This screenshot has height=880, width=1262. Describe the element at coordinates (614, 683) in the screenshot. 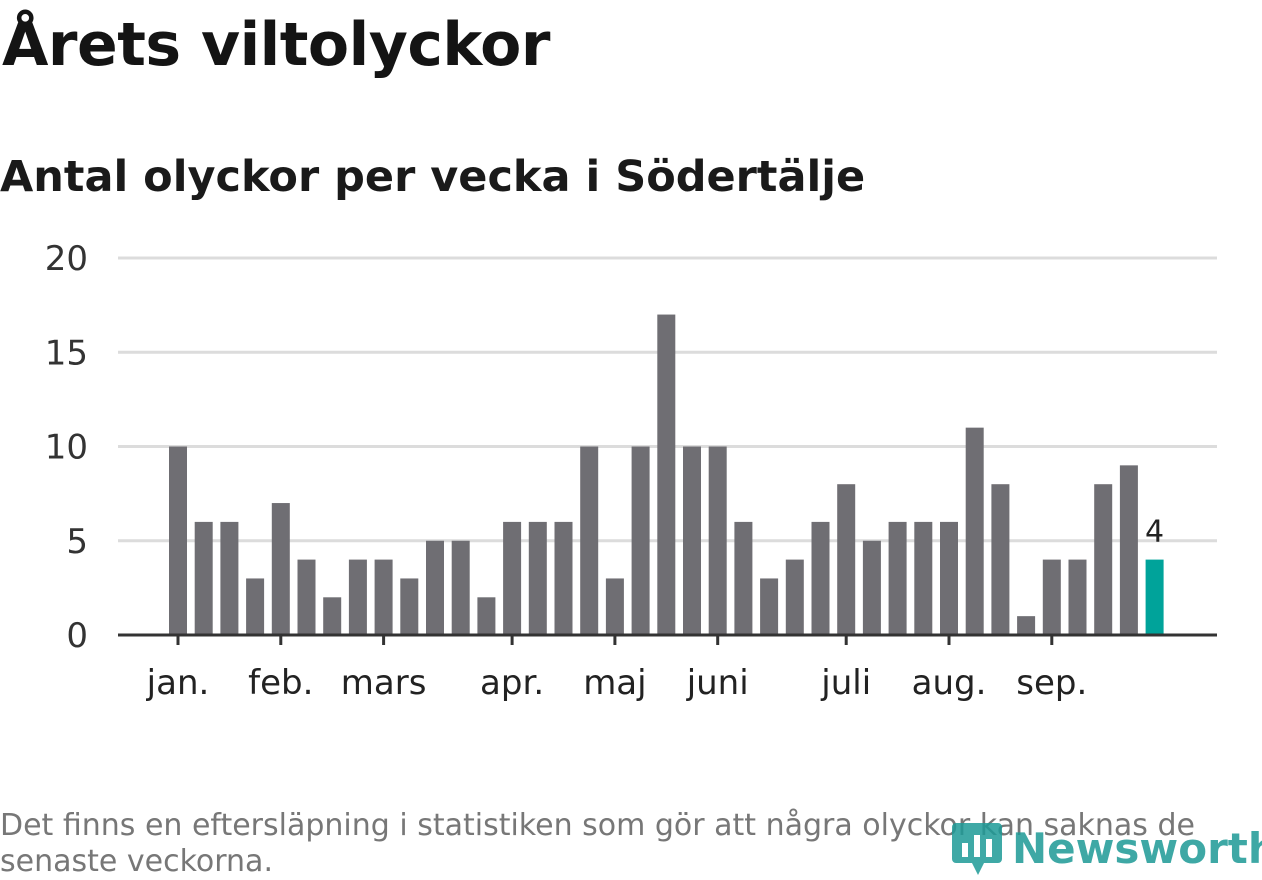

I see `x-tick-label-maj: maj` at that location.